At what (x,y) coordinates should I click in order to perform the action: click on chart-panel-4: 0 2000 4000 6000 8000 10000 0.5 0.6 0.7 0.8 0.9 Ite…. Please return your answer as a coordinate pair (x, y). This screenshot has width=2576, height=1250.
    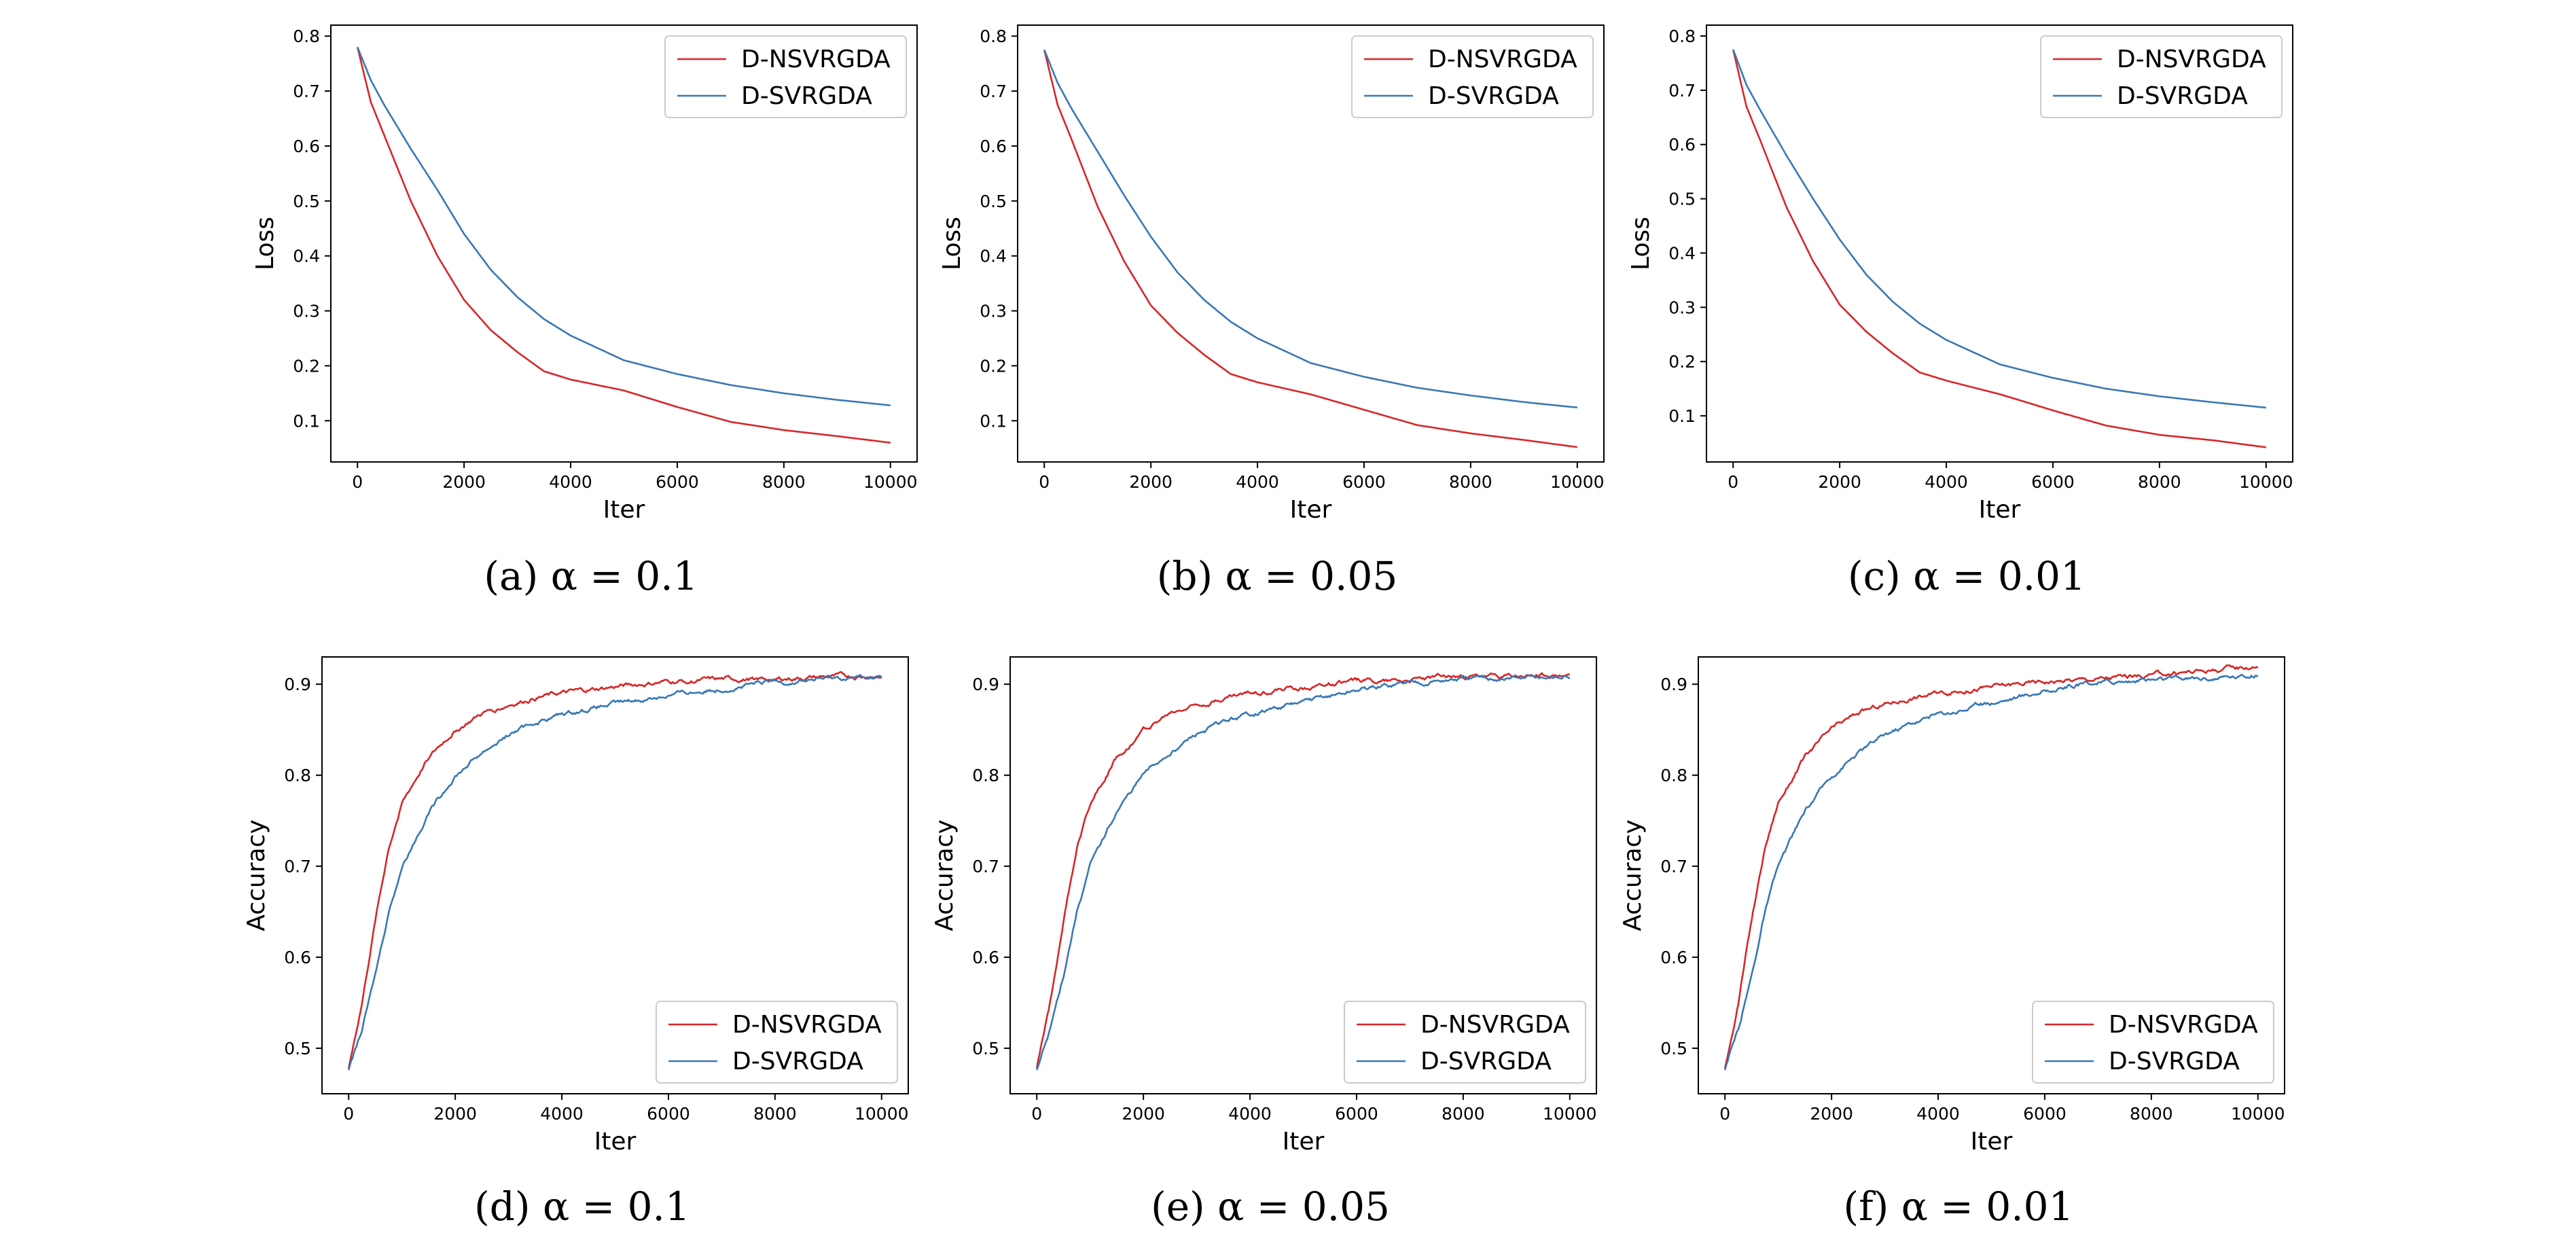
    Looking at the image, I should click on (576, 943).